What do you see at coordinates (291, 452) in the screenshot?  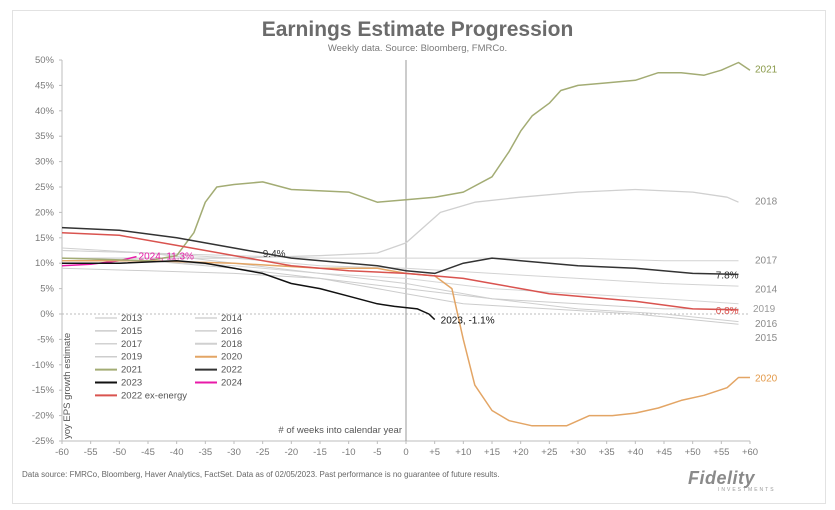 I see `x-tick-label: -20` at bounding box center [291, 452].